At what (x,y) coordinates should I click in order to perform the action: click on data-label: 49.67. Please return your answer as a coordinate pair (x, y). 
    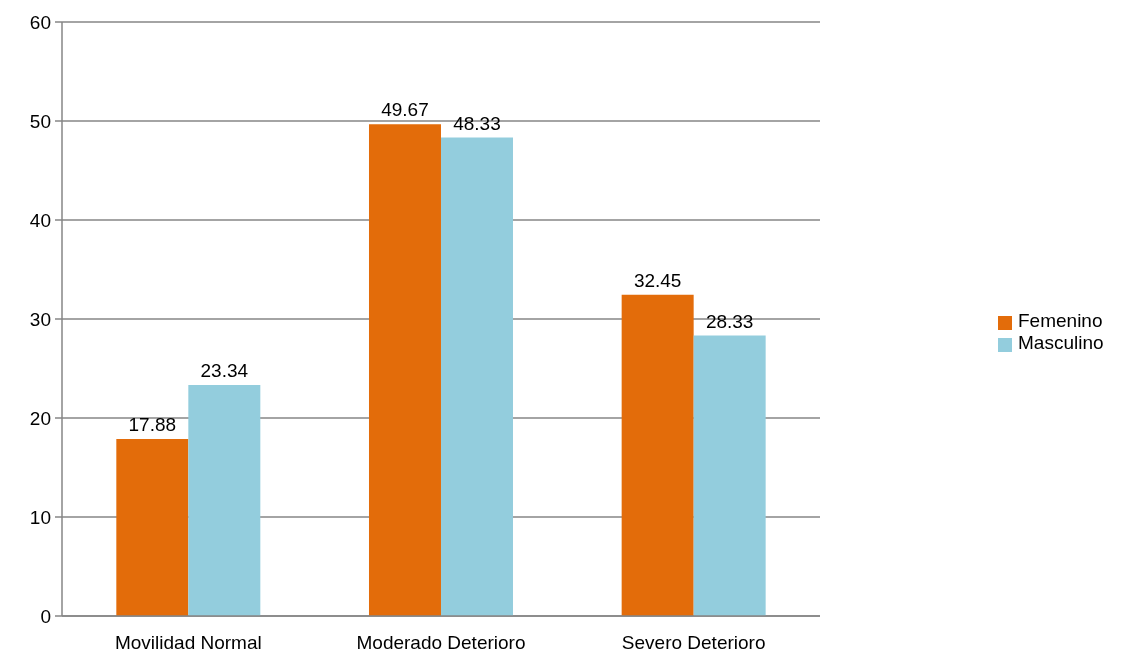
    Looking at the image, I should click on (405, 110).